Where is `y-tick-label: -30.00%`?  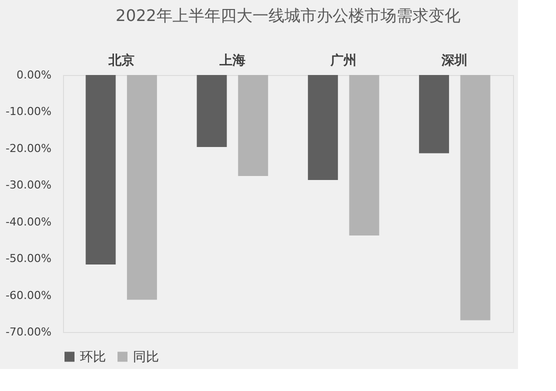
y-tick-label: -30.00% is located at coordinates (29, 185).